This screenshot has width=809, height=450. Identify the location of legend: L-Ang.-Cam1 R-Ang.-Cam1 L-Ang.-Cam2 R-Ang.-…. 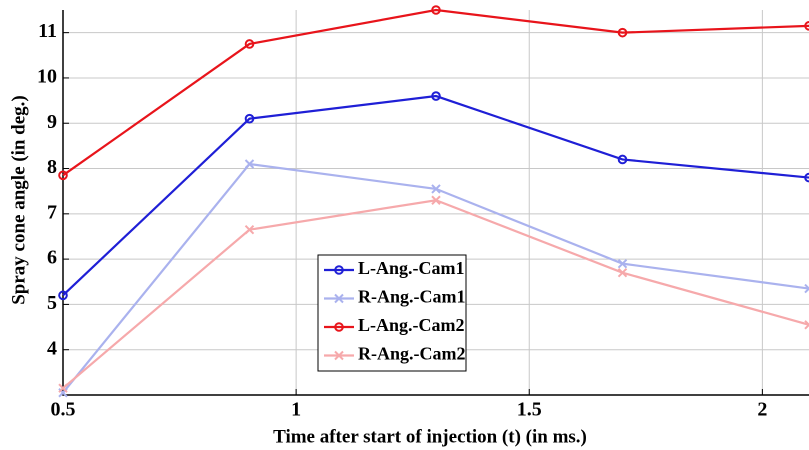
(392, 313).